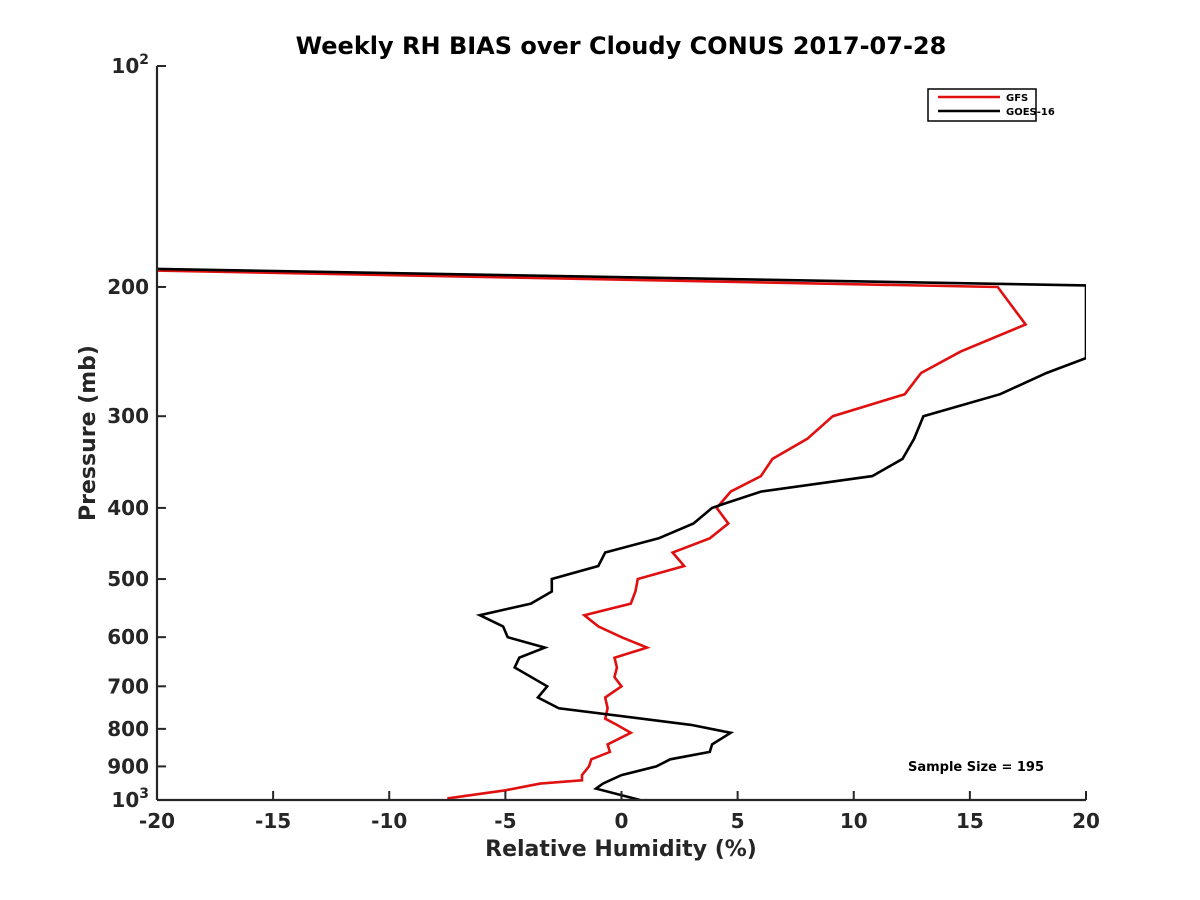  I want to click on x-tick-label: 10, so click(854, 821).